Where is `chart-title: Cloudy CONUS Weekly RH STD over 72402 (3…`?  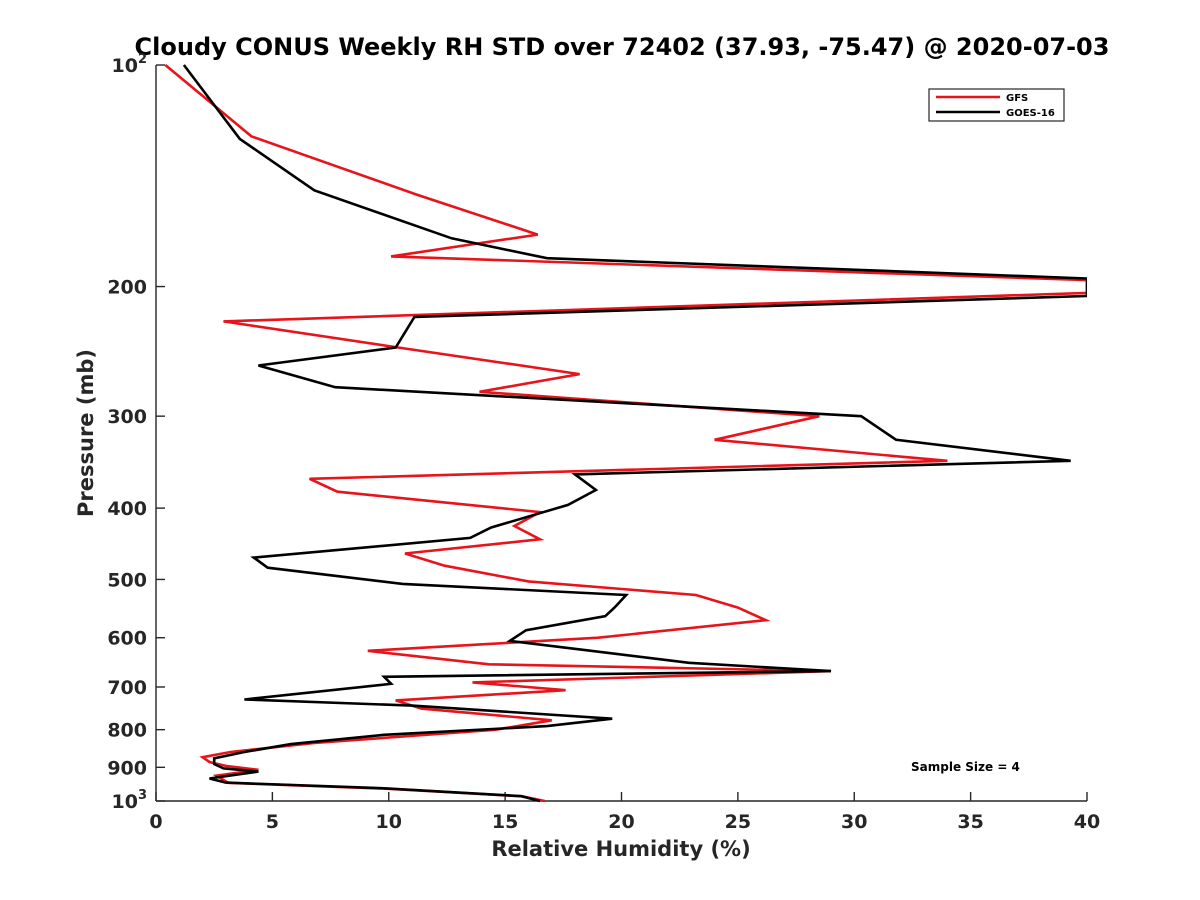 chart-title: Cloudy CONUS Weekly RH STD over 72402 (3… is located at coordinates (622, 47).